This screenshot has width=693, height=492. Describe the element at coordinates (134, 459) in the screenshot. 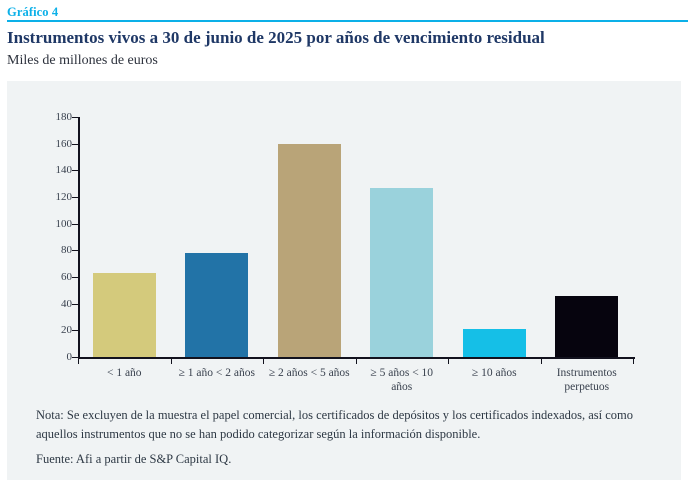

I see `source-text: Fuente: Afi a partir de S&P Capital IQ.` at that location.